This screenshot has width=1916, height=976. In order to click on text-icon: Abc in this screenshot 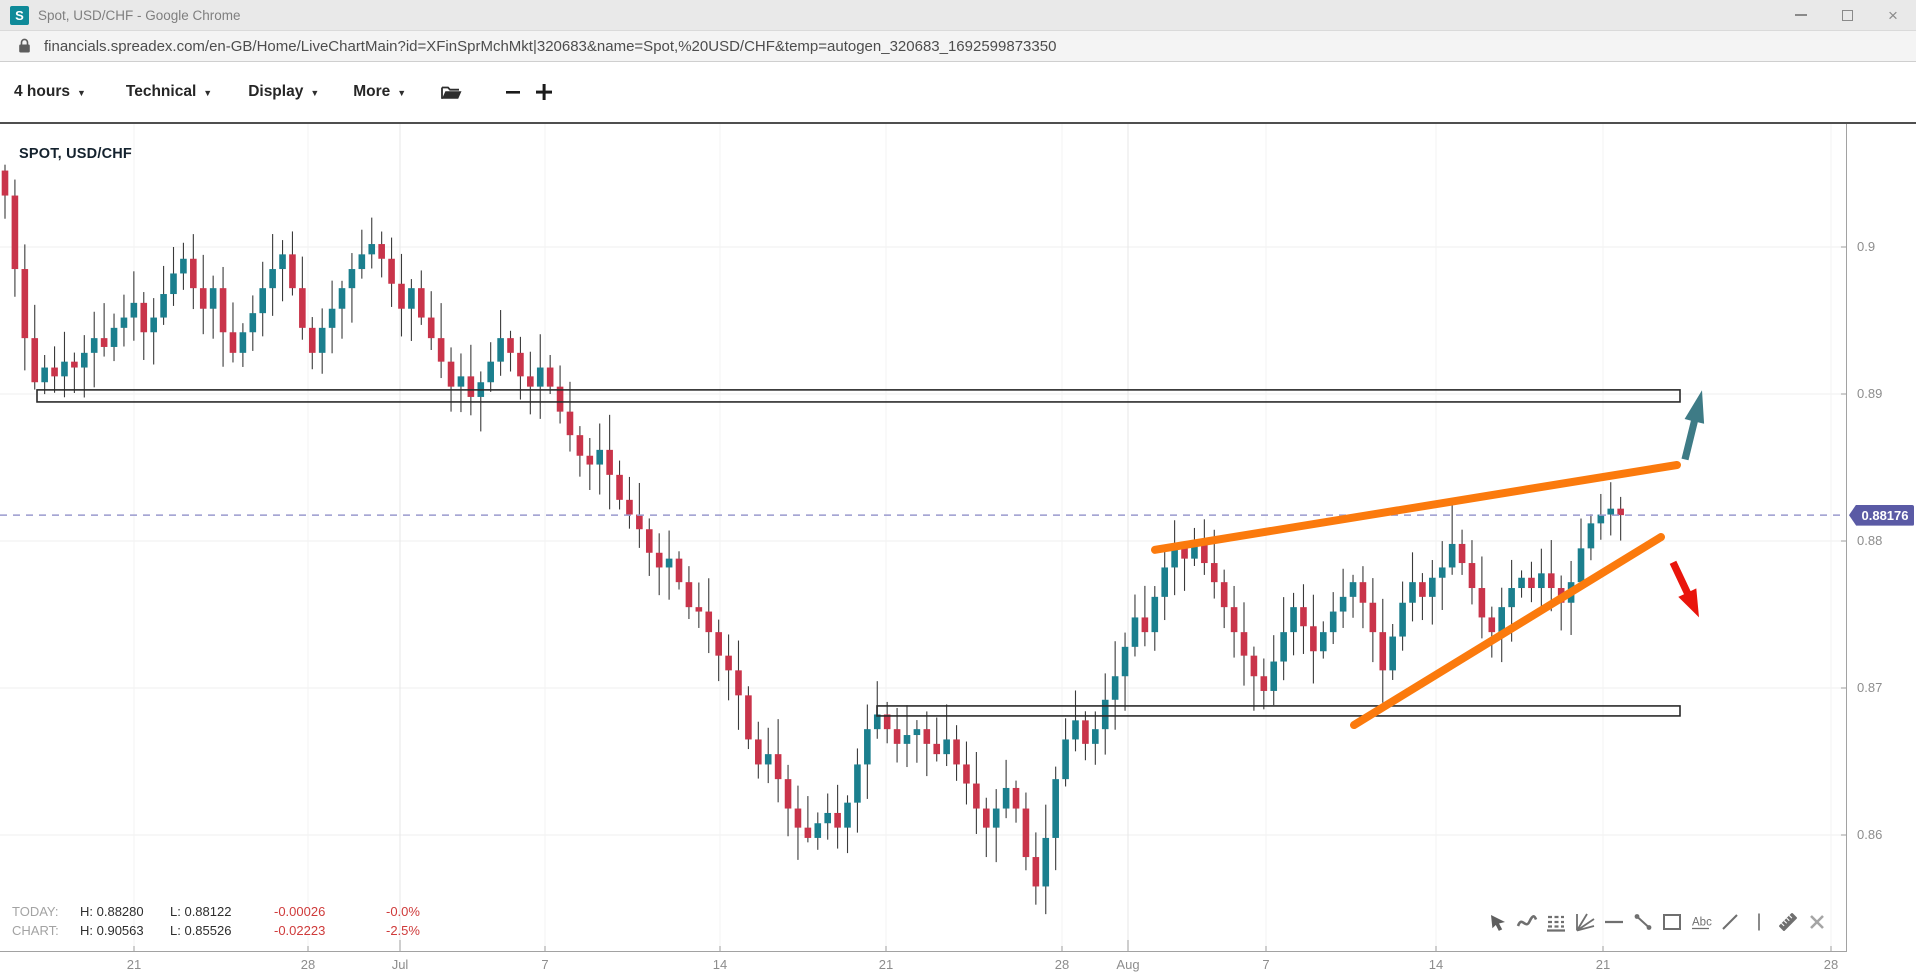, I will do `click(1702, 923)`.